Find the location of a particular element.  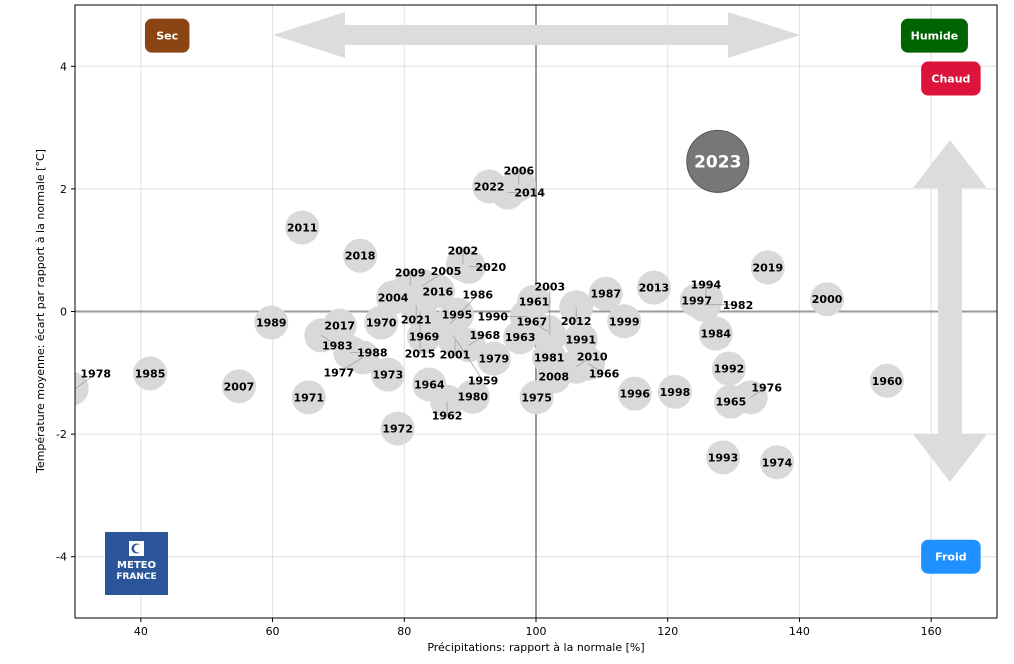

data-point-label: 2009 is located at coordinates (410, 272).